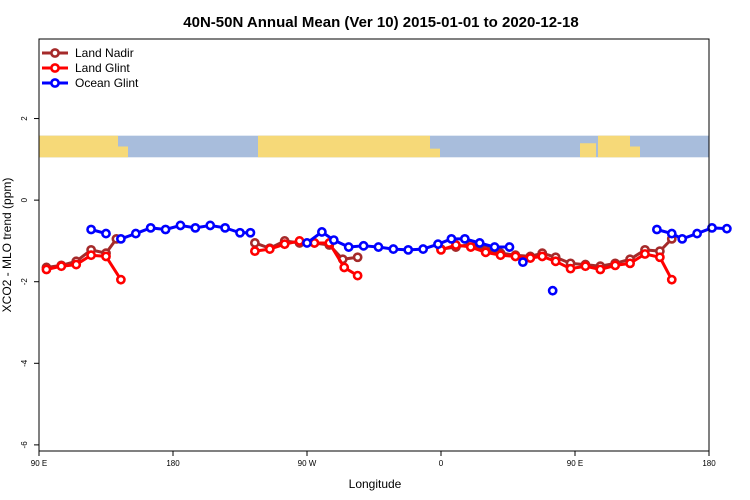  Describe the element at coordinates (104, 53) in the screenshot. I see `legend-label: Land Nadir` at that location.